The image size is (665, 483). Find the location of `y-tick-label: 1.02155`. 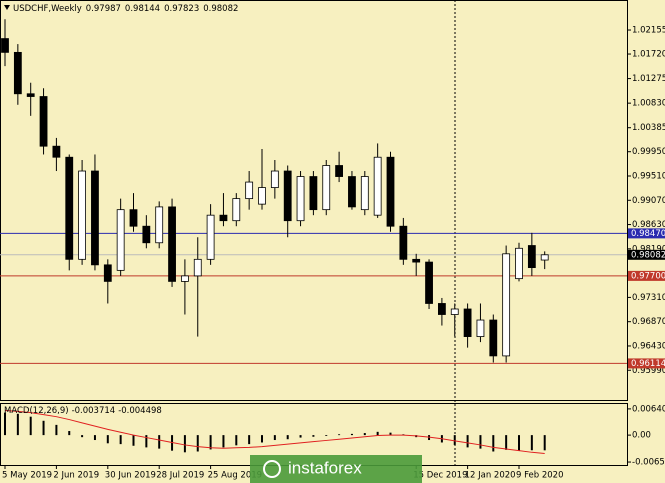

y-tick-label: 1.02155 is located at coordinates (648, 31).